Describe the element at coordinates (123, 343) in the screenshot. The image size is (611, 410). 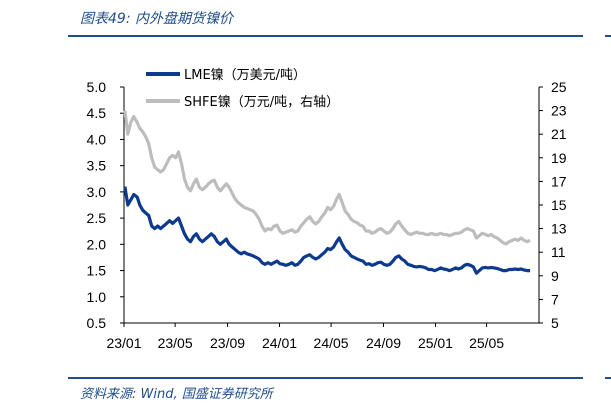
I see `x-tick-label: 23/01` at that location.